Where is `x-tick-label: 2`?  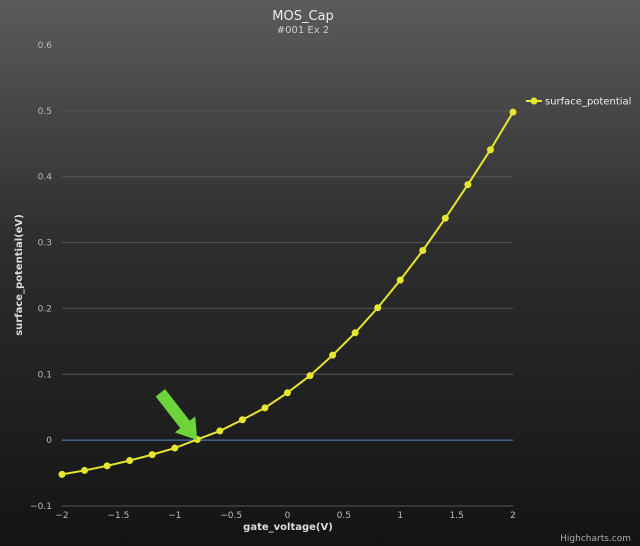
x-tick-label: 2 is located at coordinates (513, 516).